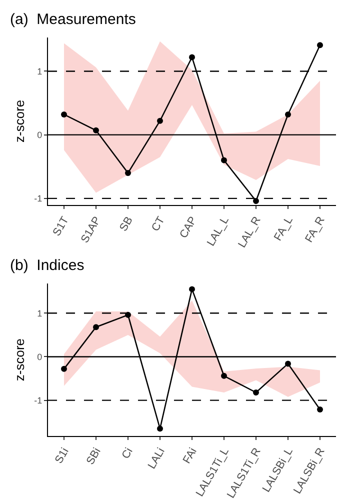 The width and height of the screenshot is (344, 500). I want to click on x-tick-label: FAi, so click(190, 456).